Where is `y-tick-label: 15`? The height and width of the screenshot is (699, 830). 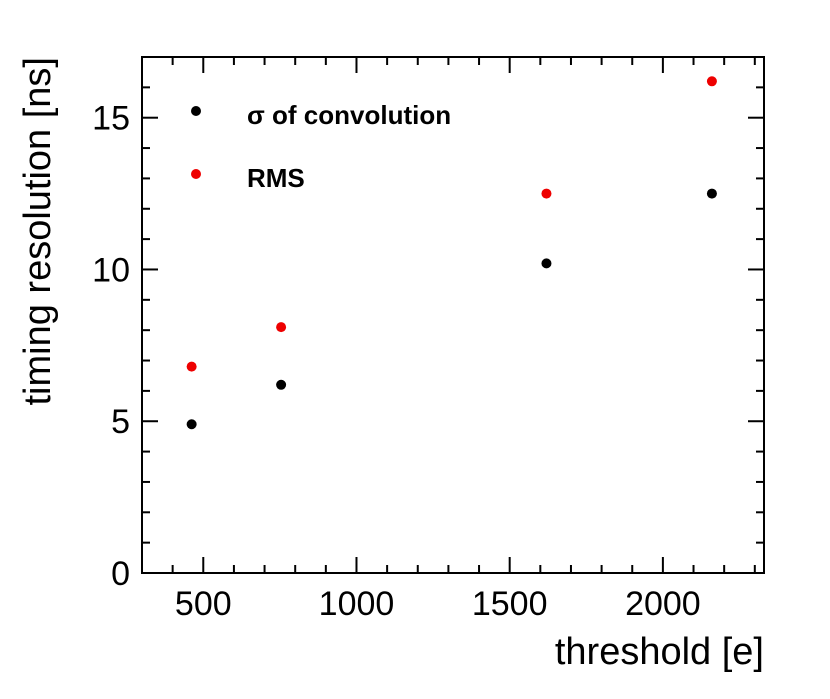 y-tick-label: 15 is located at coordinates (111, 119).